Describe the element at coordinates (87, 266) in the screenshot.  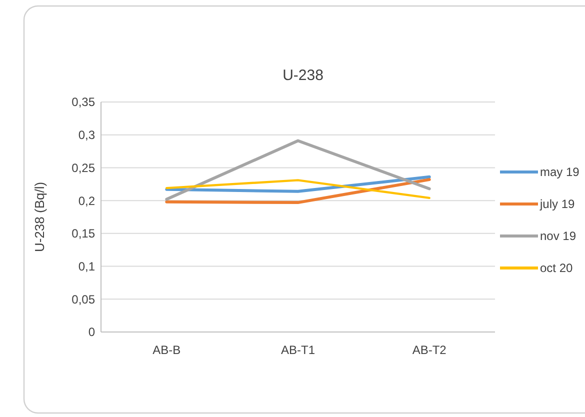
I see `y-tick-label: 0,1` at that location.